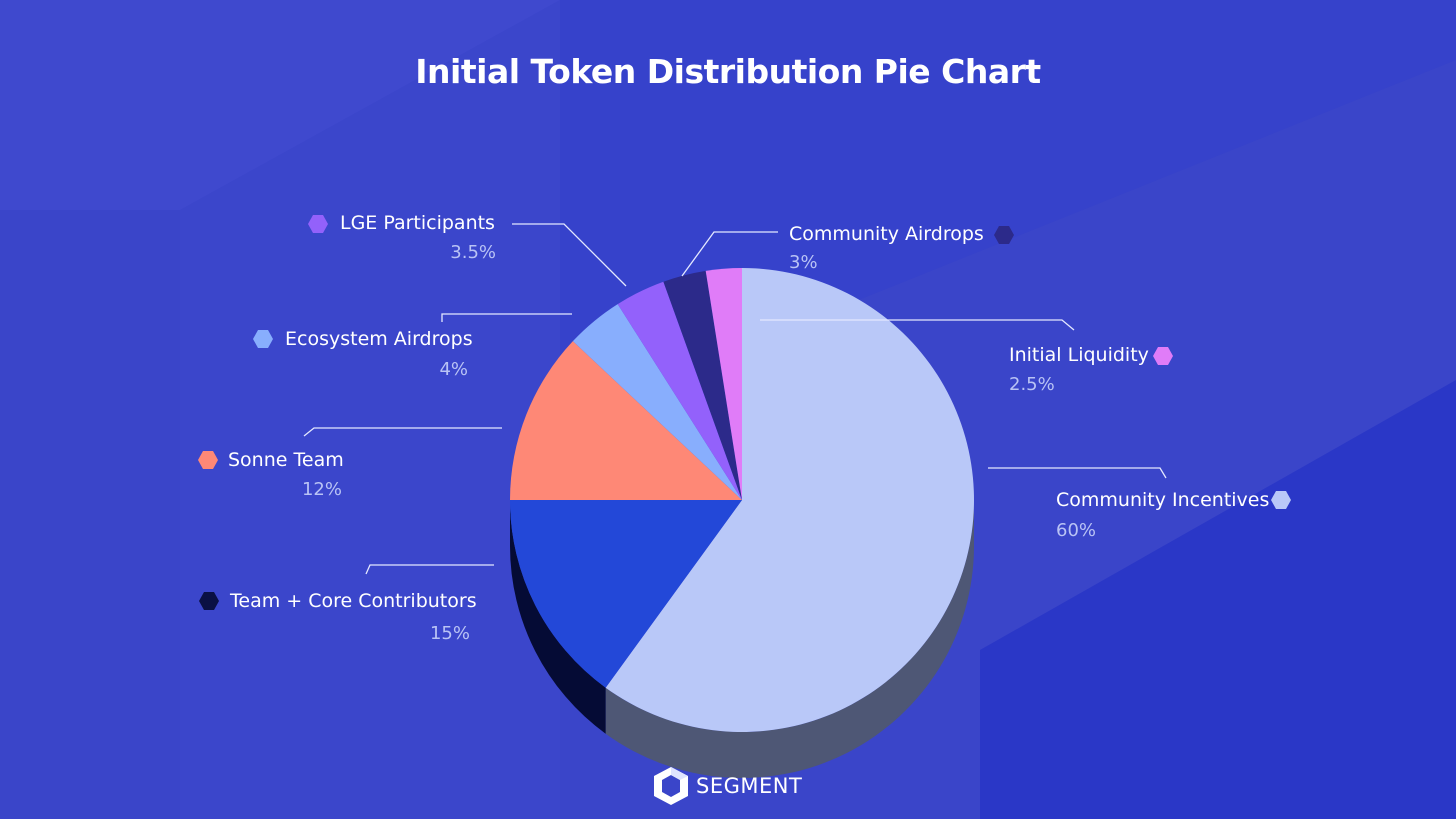 The image size is (1456, 819). What do you see at coordinates (702, 385) in the screenshot?
I see `slice-community-airdrops` at bounding box center [702, 385].